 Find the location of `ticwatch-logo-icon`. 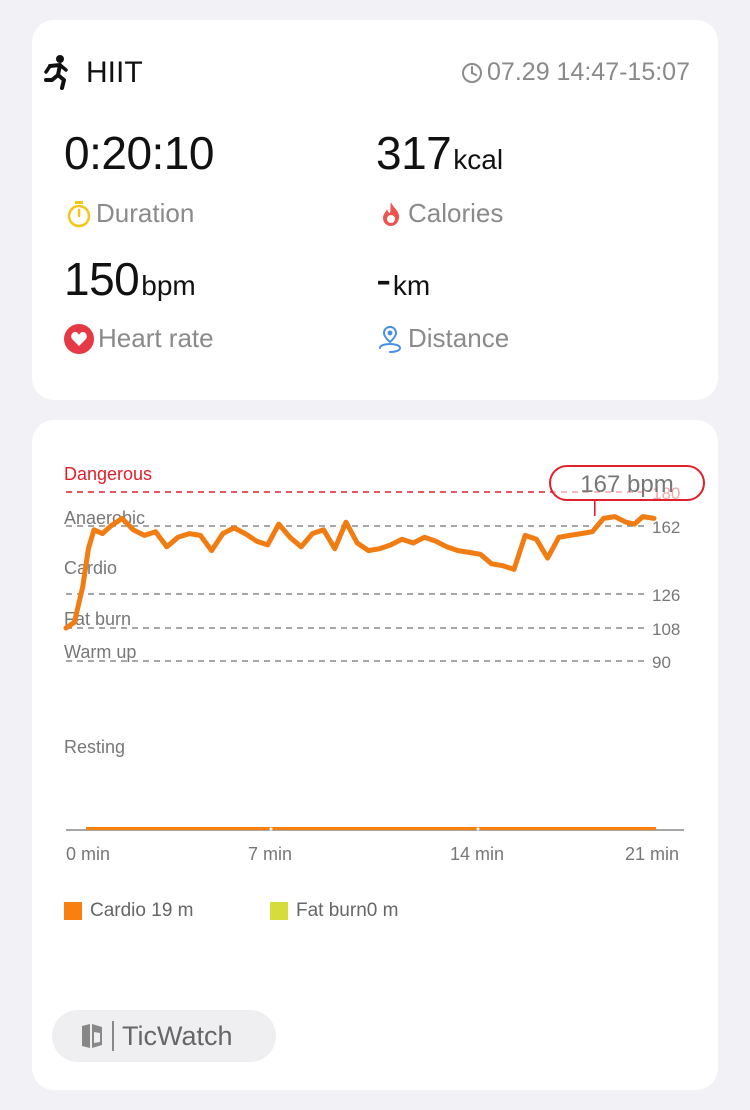

ticwatch-logo-icon is located at coordinates (92, 1036).